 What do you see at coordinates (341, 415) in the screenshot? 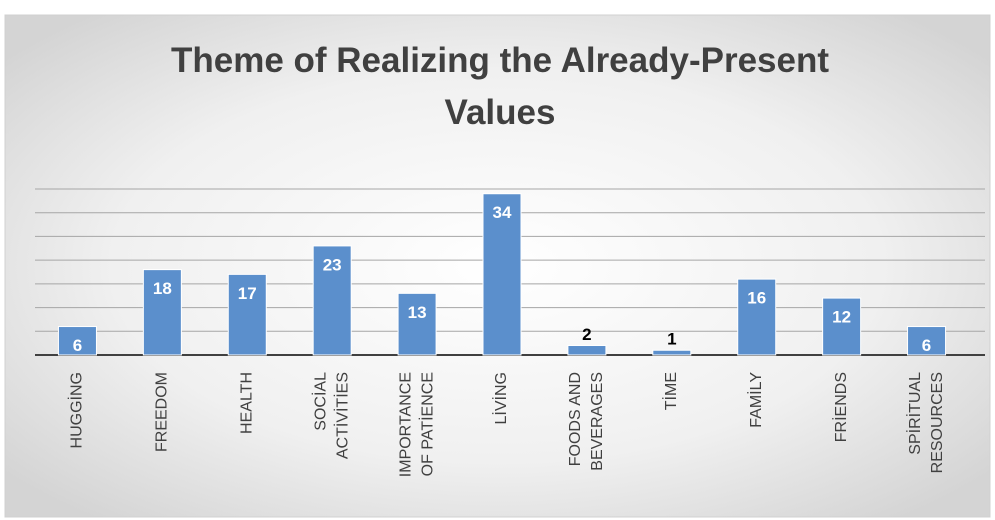
I see `x-tick-label: ACTİVİTİES` at bounding box center [341, 415].